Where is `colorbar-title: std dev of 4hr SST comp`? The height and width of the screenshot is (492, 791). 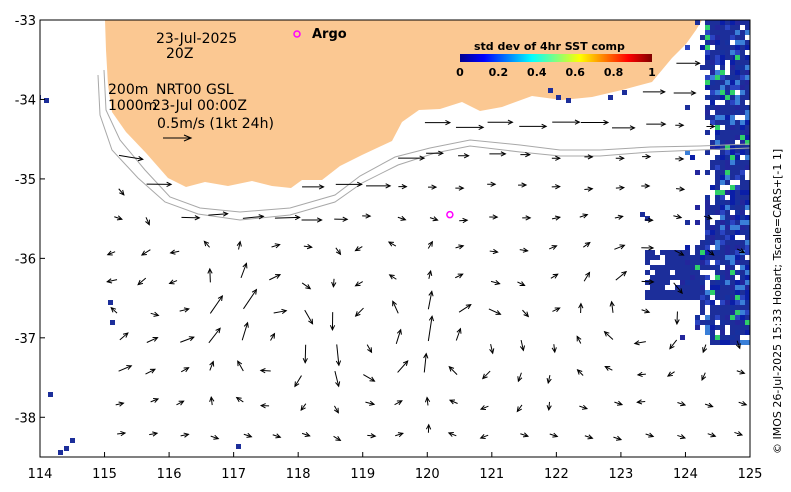 colorbar-title: std dev of 4hr SST comp is located at coordinates (549, 46).